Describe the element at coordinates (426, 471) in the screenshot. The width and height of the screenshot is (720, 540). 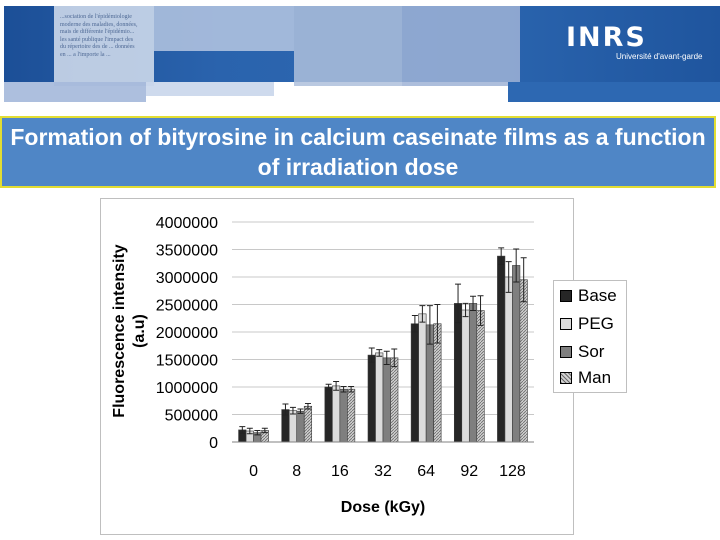
I see `x-tick-label: 64` at that location.